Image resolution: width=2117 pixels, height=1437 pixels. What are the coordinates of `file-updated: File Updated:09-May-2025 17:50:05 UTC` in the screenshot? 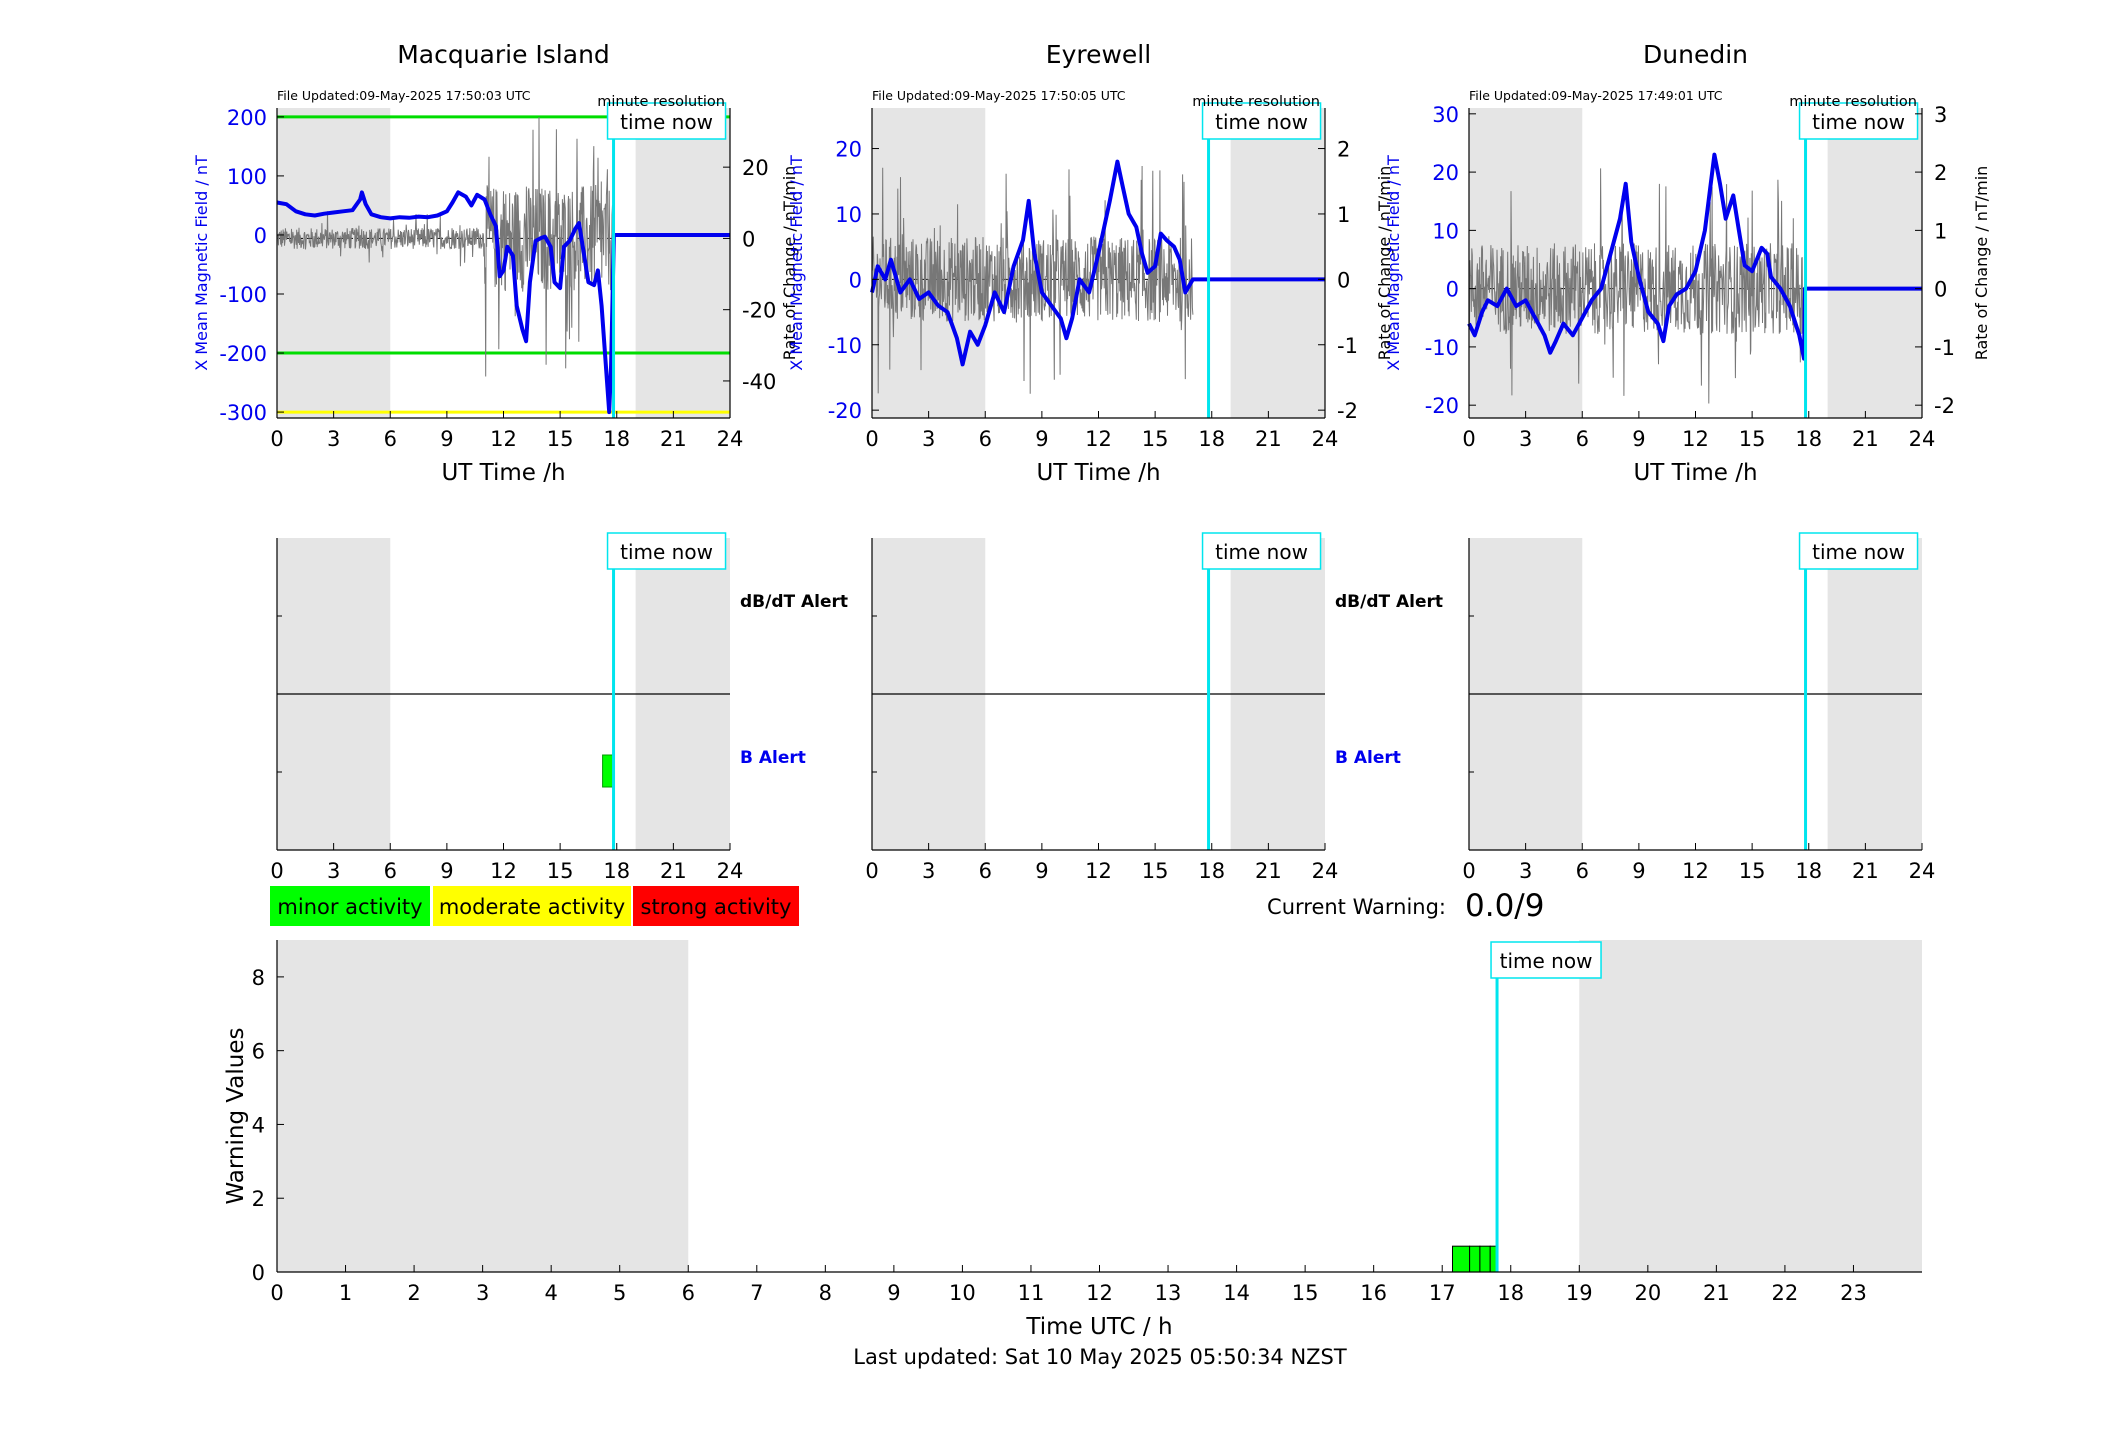 It's located at (999, 95).